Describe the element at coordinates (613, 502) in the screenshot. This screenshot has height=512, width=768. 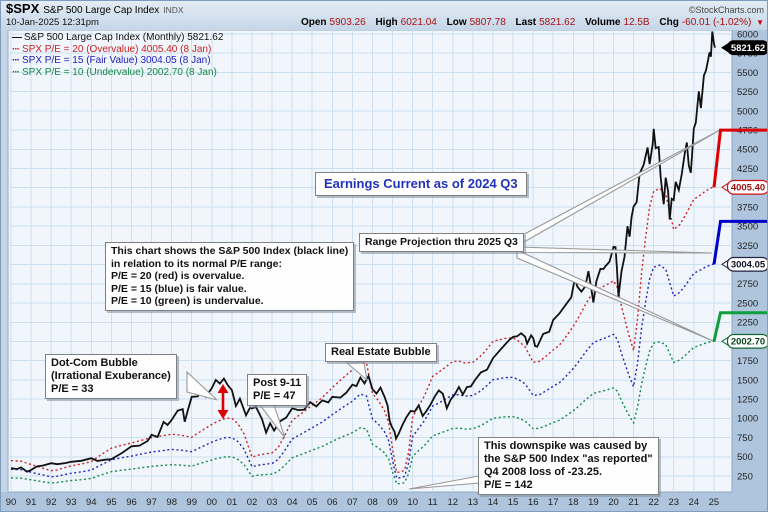
I see `svg-text: 20` at that location.